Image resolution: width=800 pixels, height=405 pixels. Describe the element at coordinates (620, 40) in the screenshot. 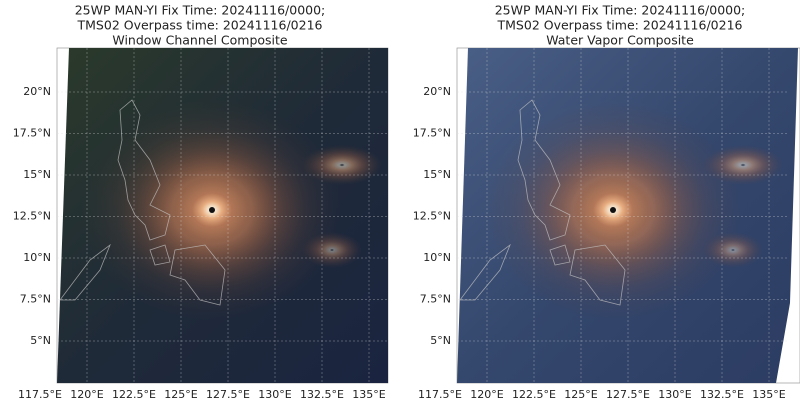

I see `panel-title: Water Vapor Composite` at that location.